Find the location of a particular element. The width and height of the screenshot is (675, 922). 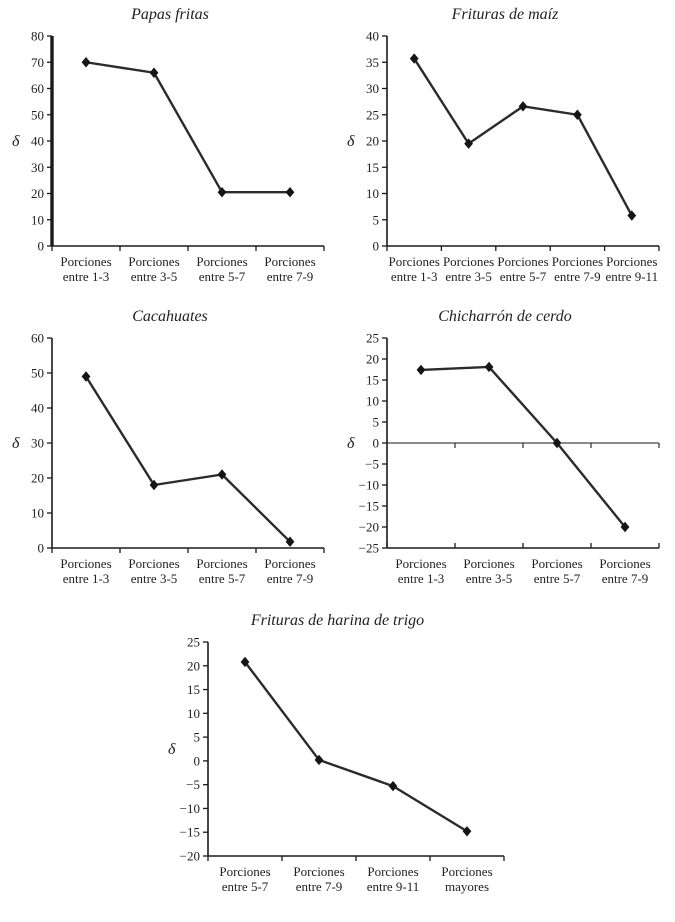

x-category-label: Porciones mayores is located at coordinates (466, 879).